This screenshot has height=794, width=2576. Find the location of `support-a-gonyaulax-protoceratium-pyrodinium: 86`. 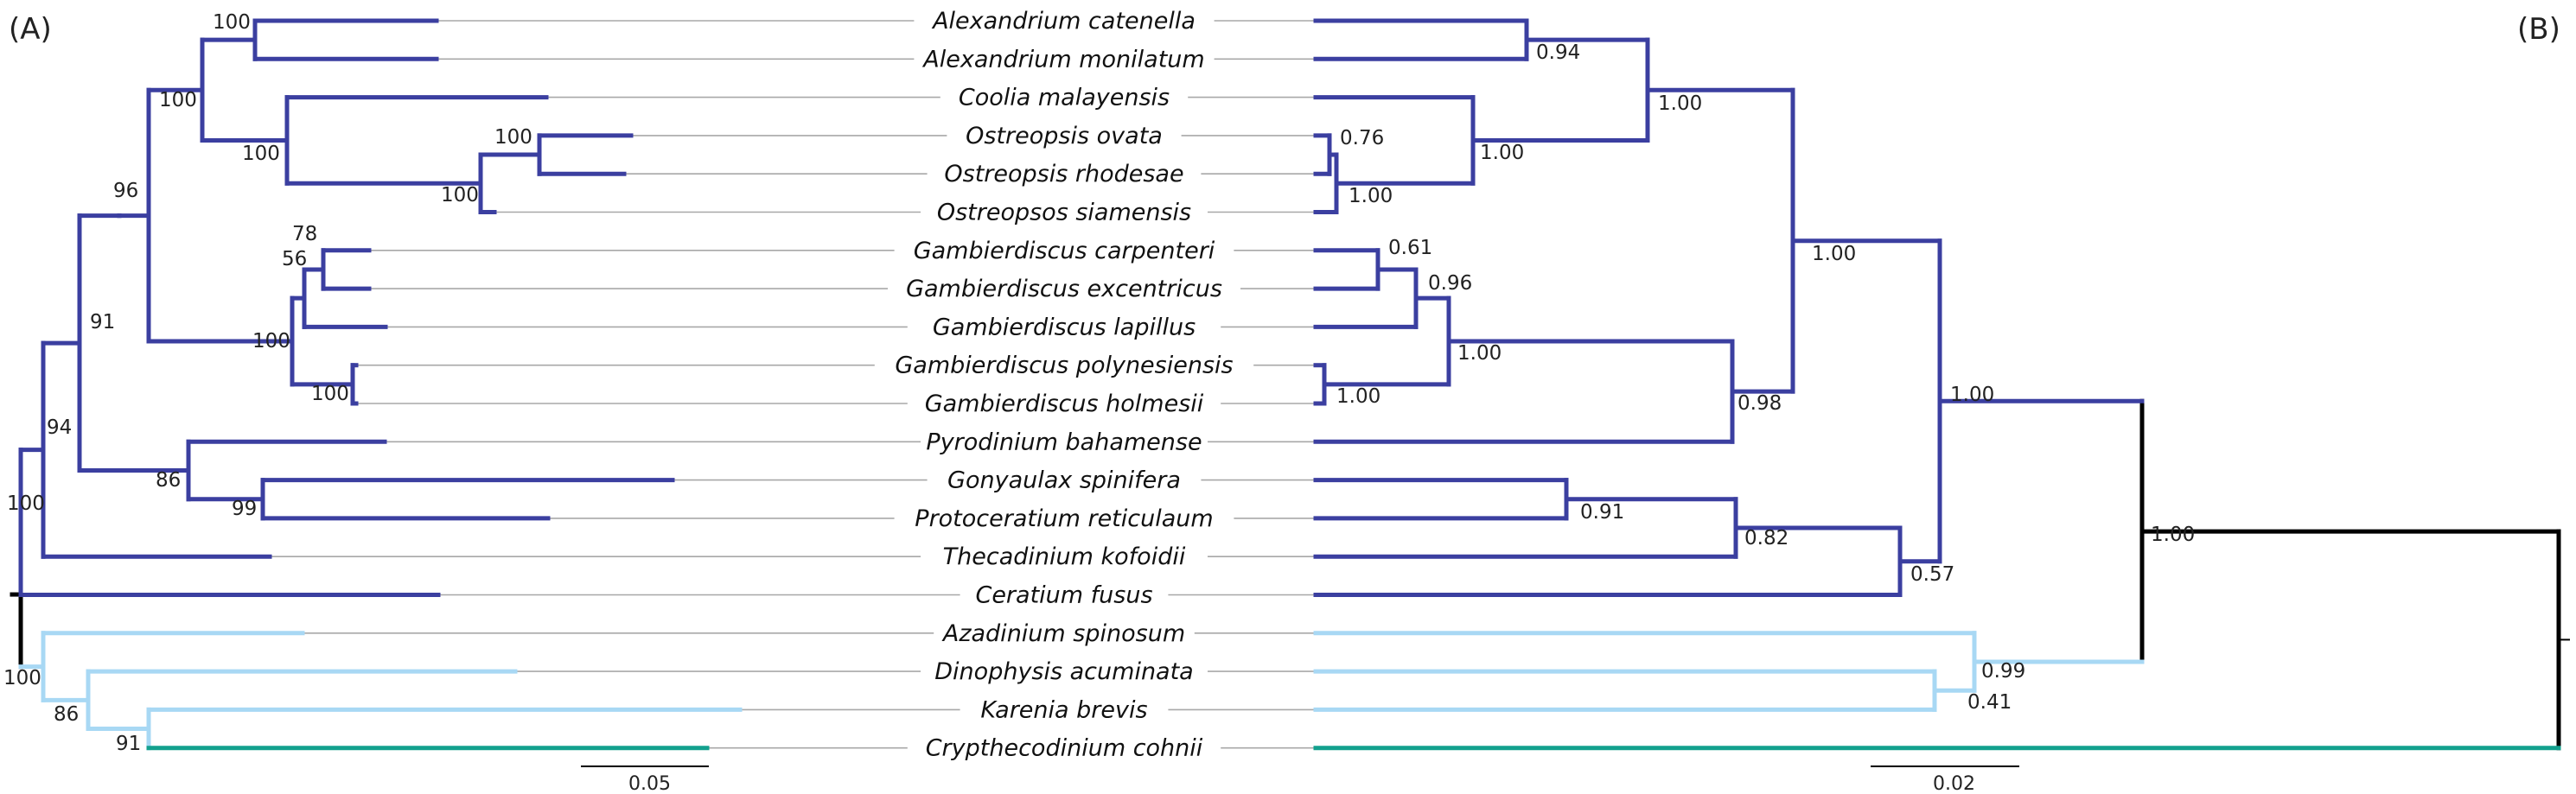

support-a-gonyaulax-protoceratium-pyrodinium: 86 is located at coordinates (168, 480).